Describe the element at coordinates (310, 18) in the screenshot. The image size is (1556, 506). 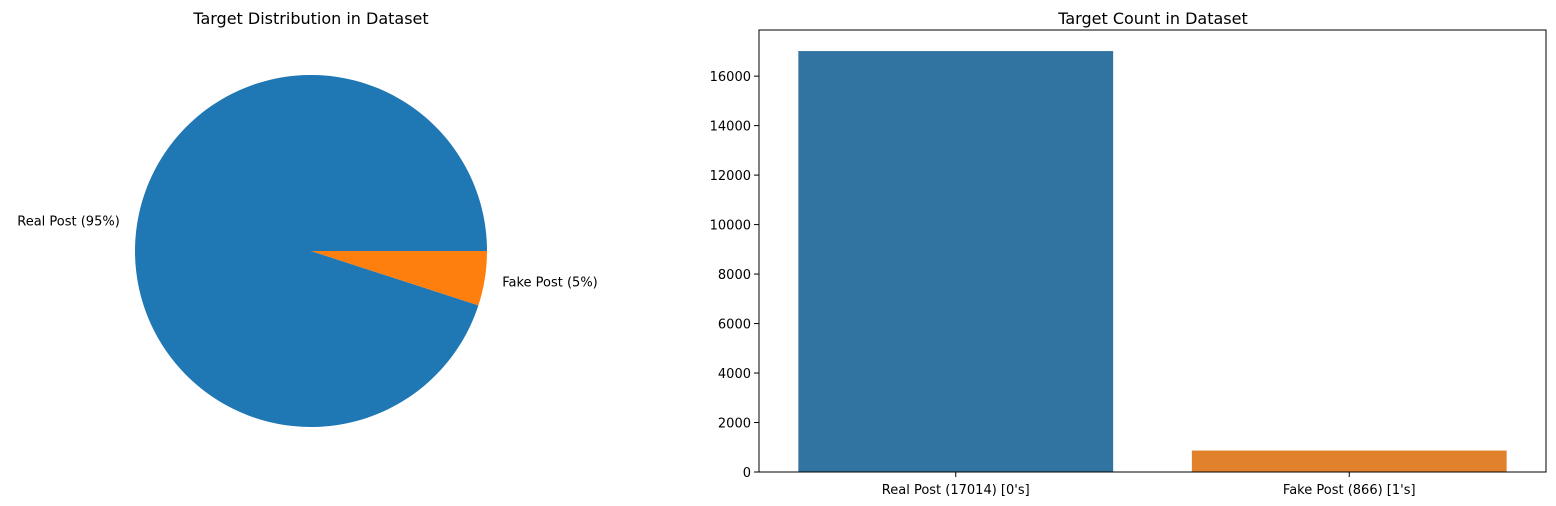
I see `pie-chart-title: Target Distribution in Dataset` at that location.